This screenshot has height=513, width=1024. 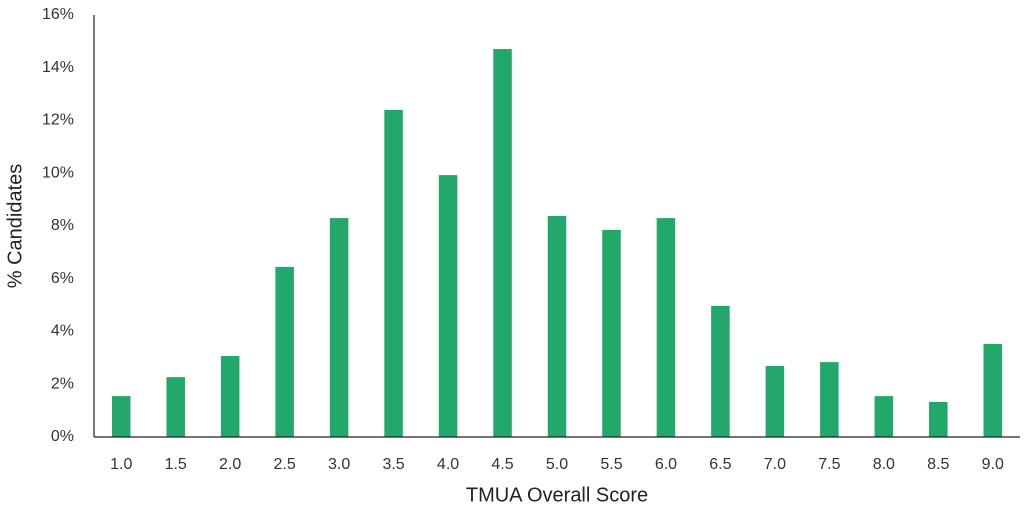 I want to click on x-tick-label: 7.0, so click(x=775, y=464).